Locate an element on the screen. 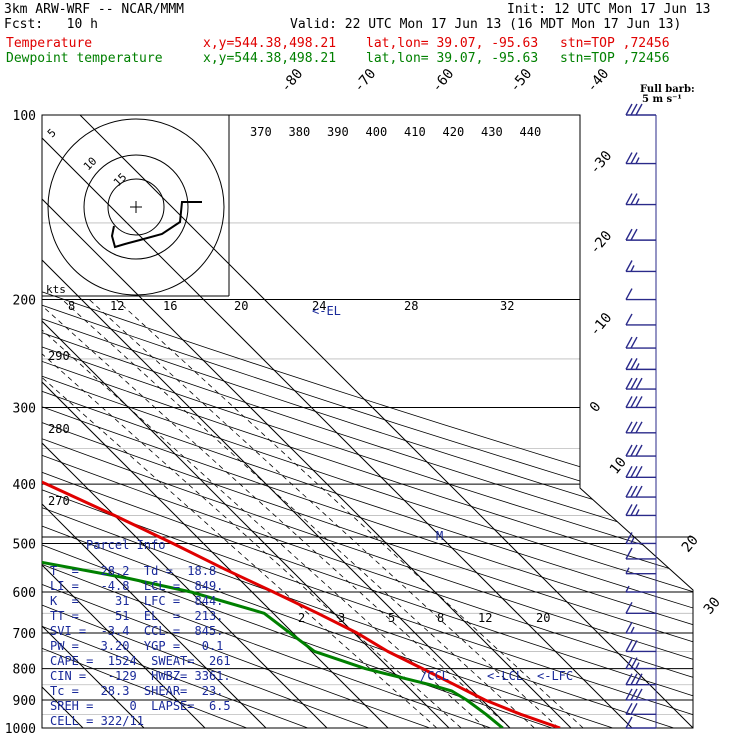  isotherm-label: -60 is located at coordinates (443, 81).